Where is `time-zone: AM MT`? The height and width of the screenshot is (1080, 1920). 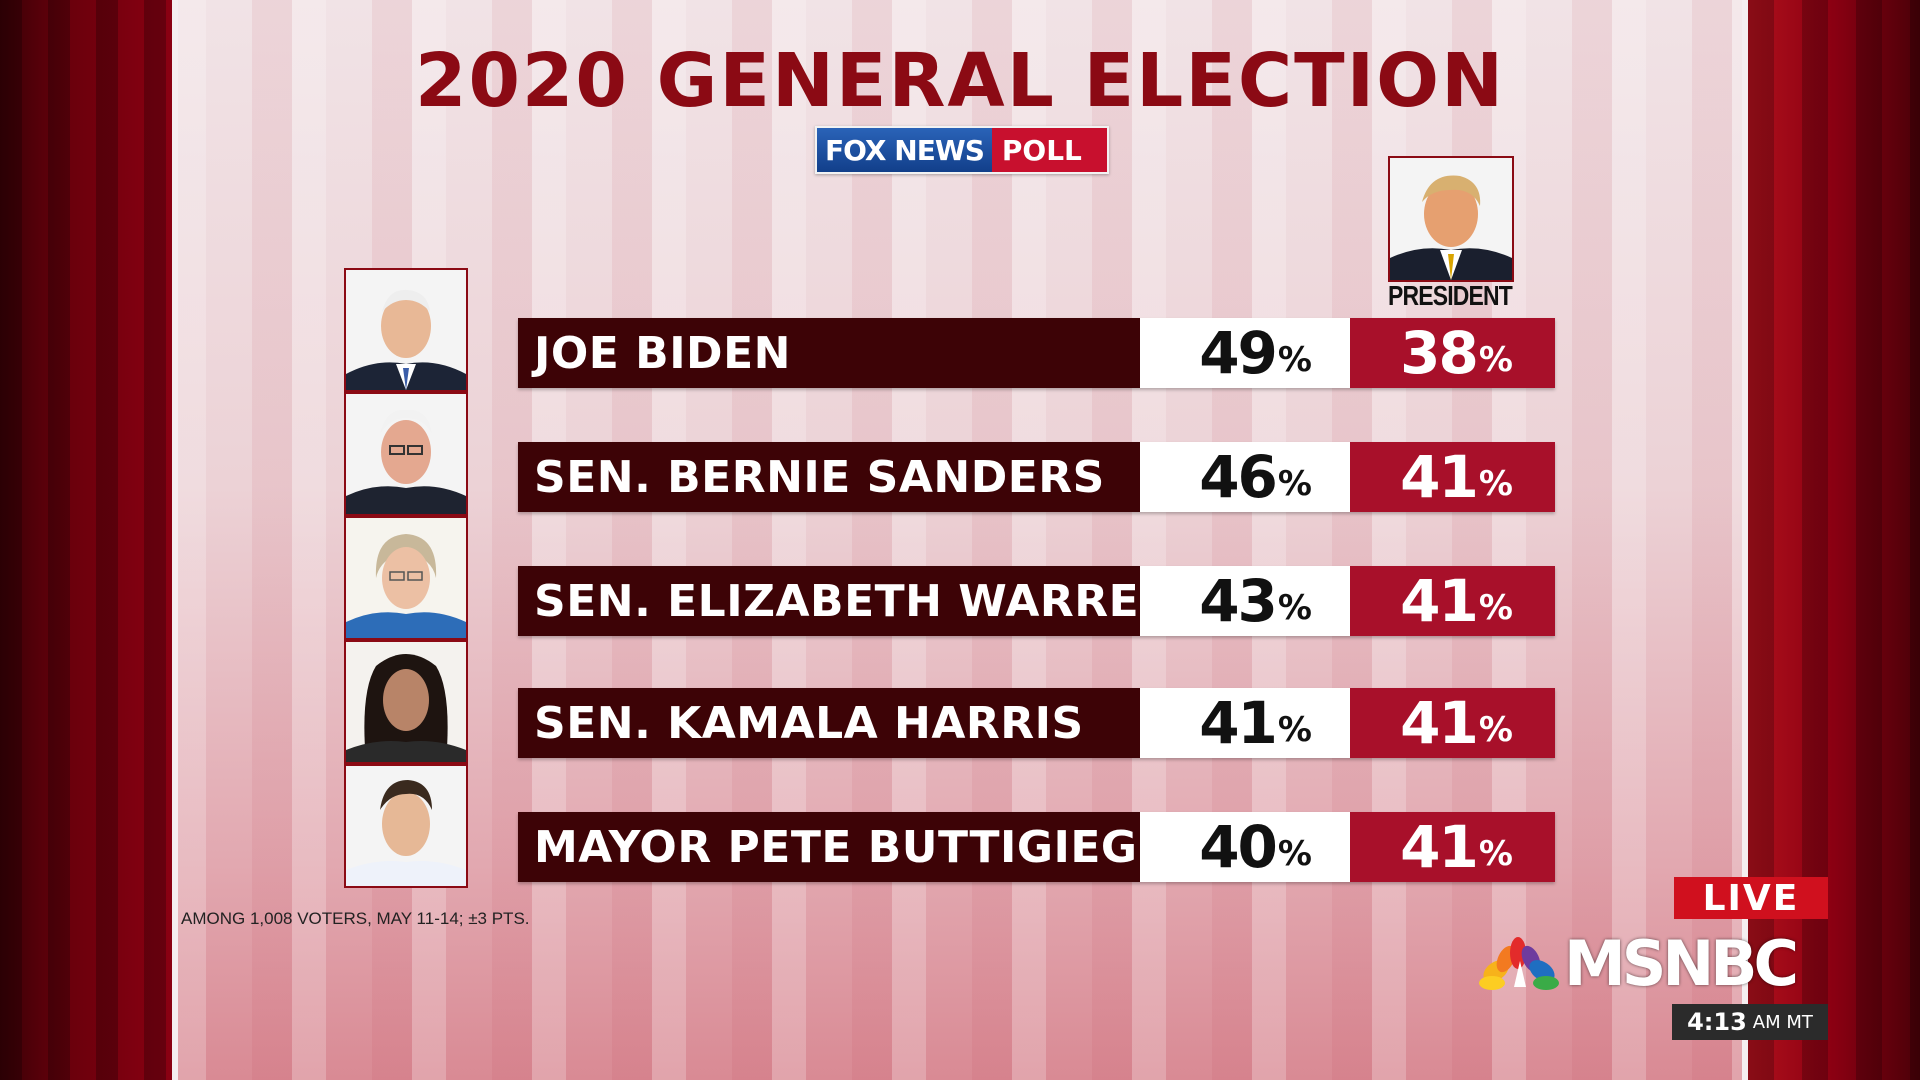 time-zone: AM MT is located at coordinates (1782, 1022).